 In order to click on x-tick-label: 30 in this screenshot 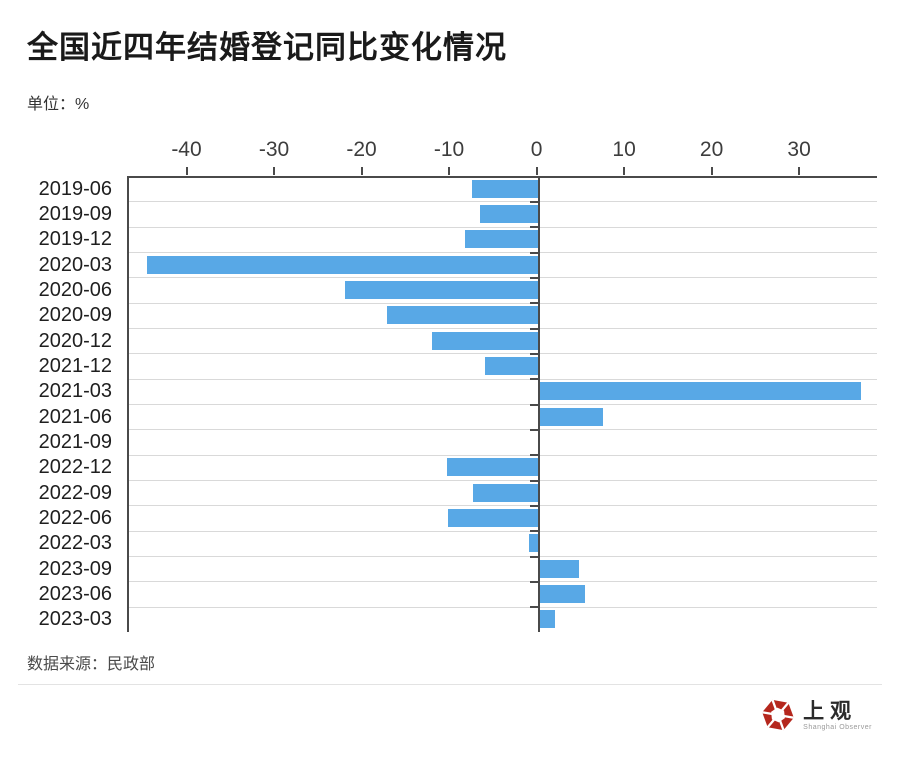, I will do `click(799, 149)`.